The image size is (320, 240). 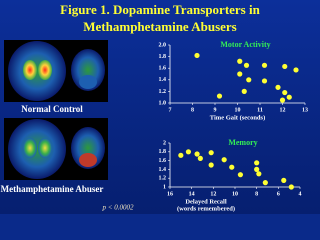 What do you see at coordinates (164, 187) in the screenshot?
I see `y-tick-label: 1` at bounding box center [164, 187].